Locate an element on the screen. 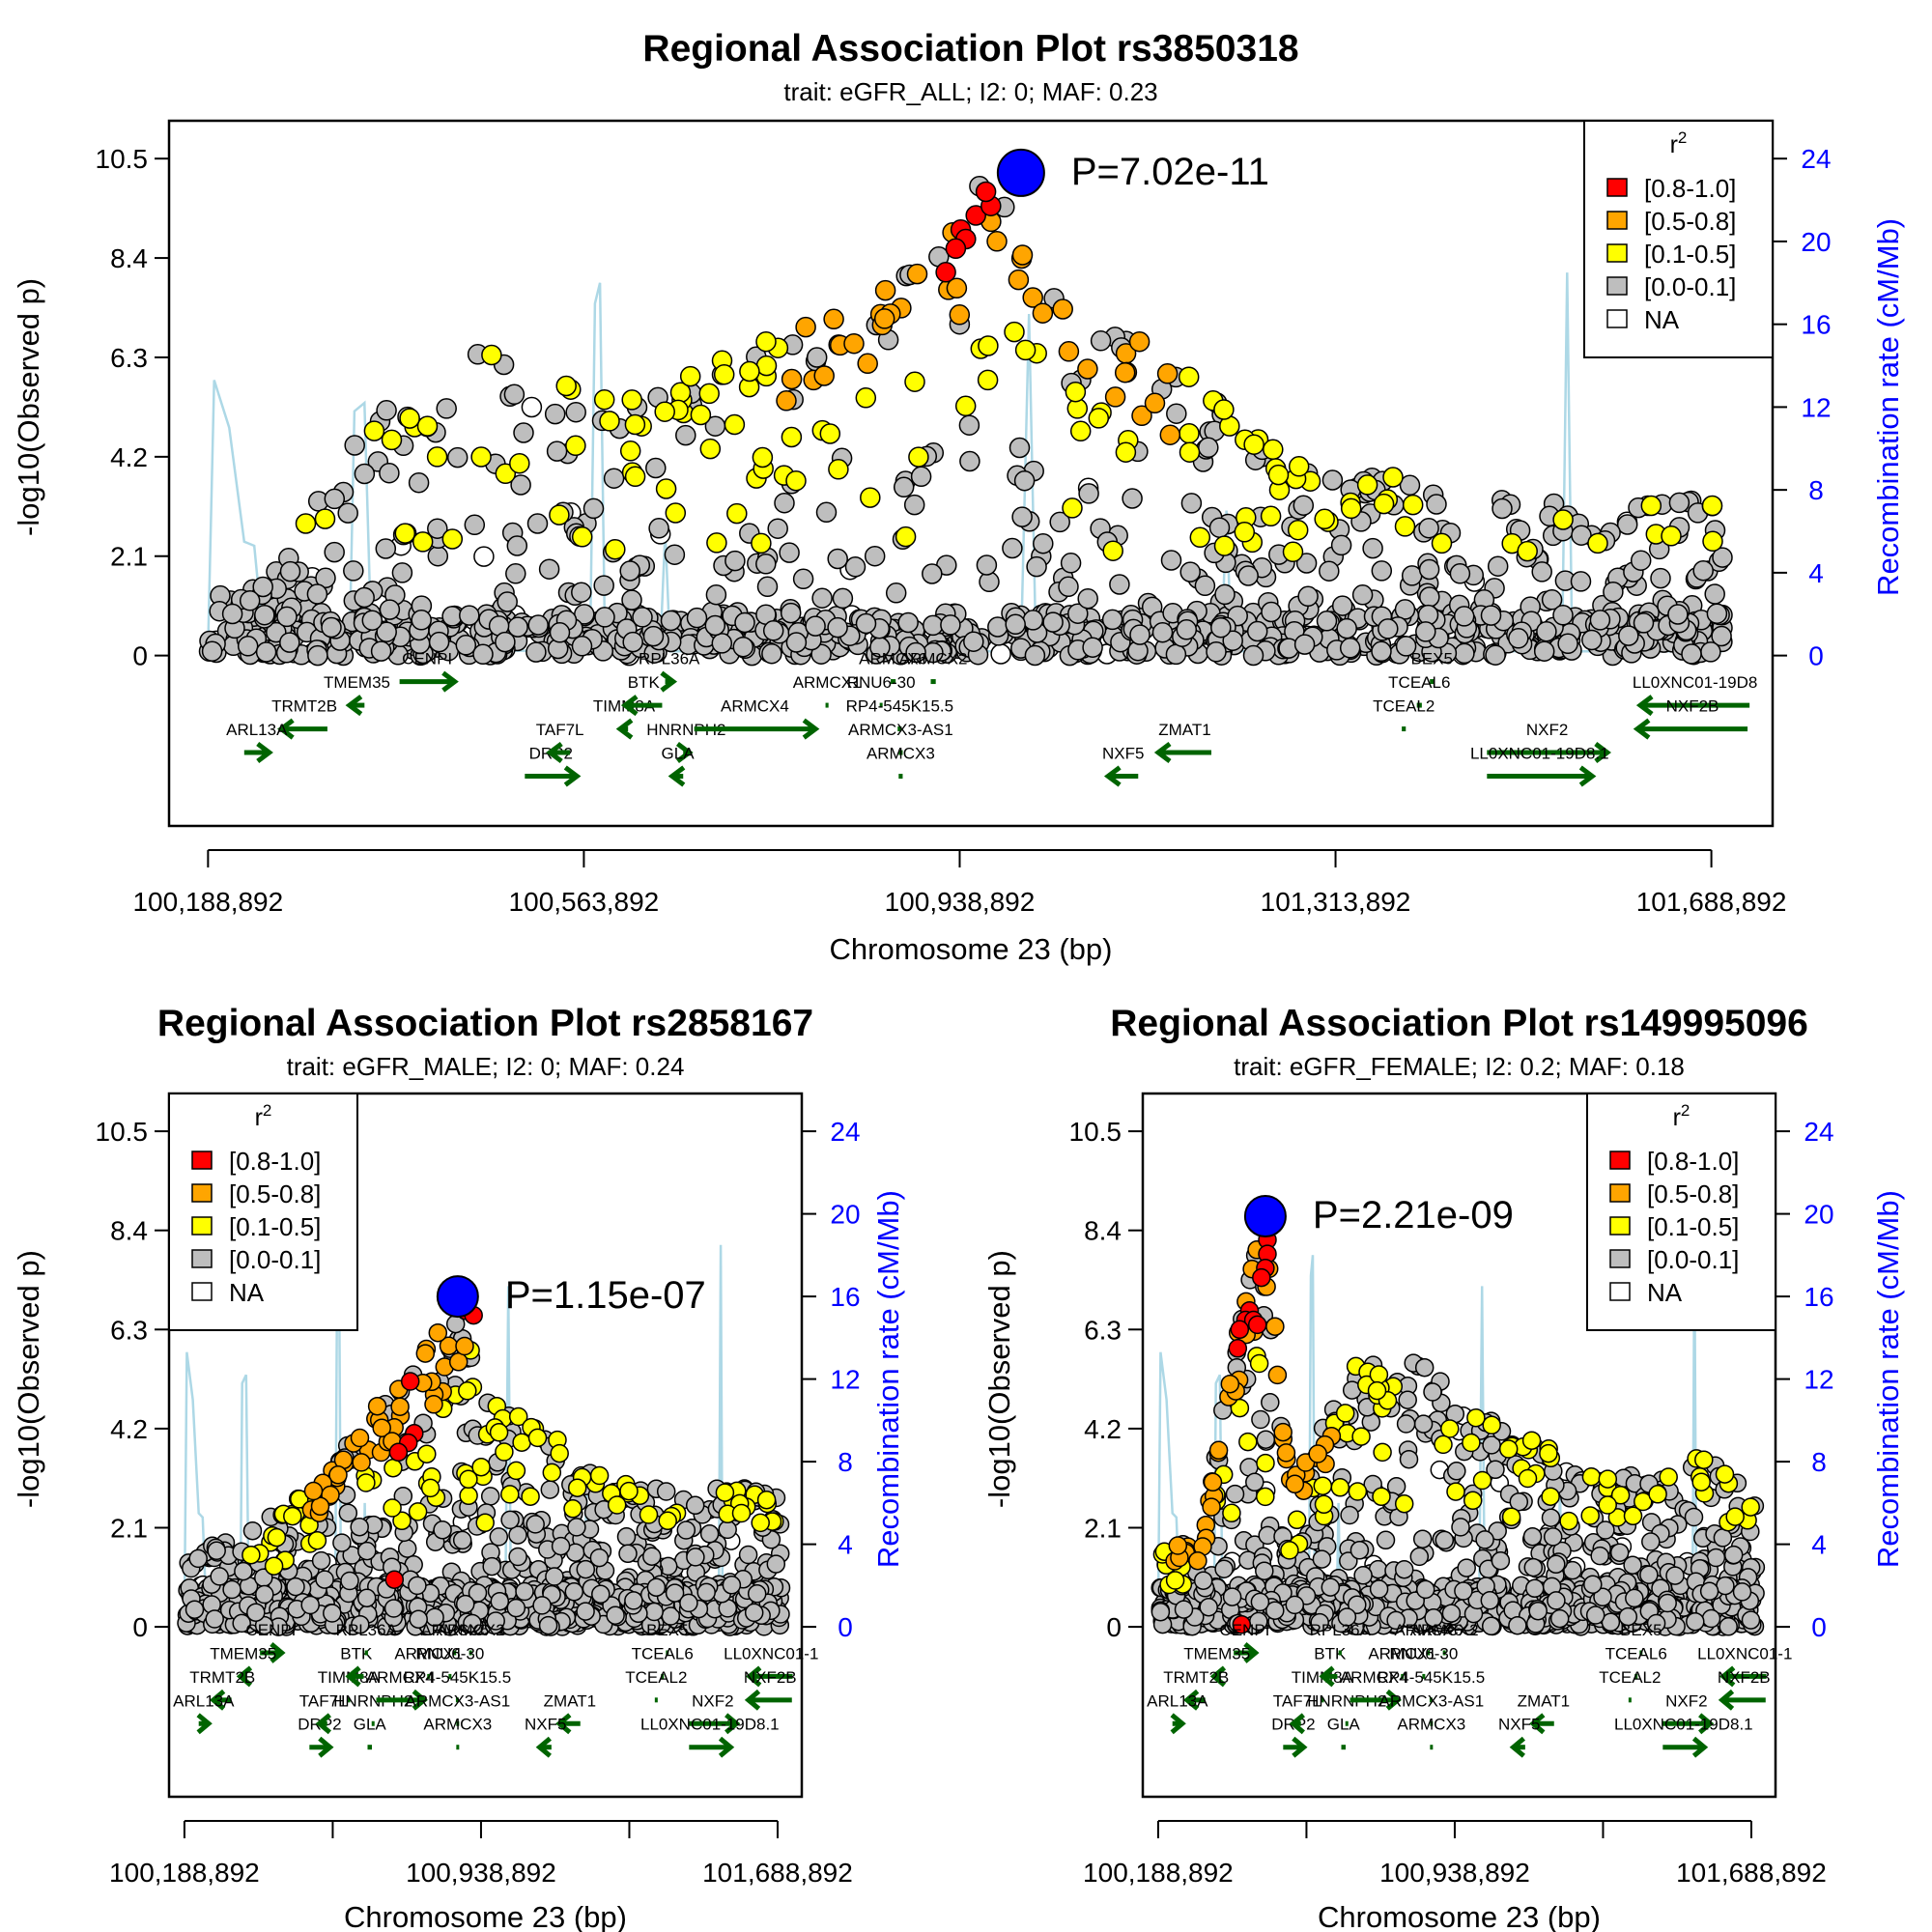 The image size is (1932, 1932). x-tick-label: 100,188,892 is located at coordinates (184, 1873).